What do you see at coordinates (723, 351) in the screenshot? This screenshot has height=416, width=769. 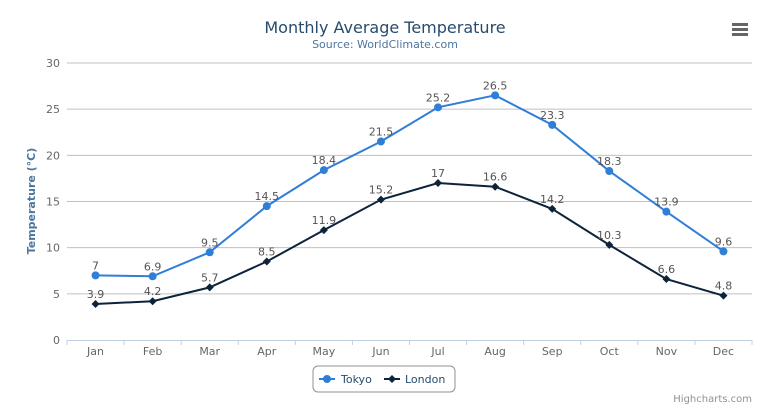 I see `x-tick-label: Dec` at bounding box center [723, 351].